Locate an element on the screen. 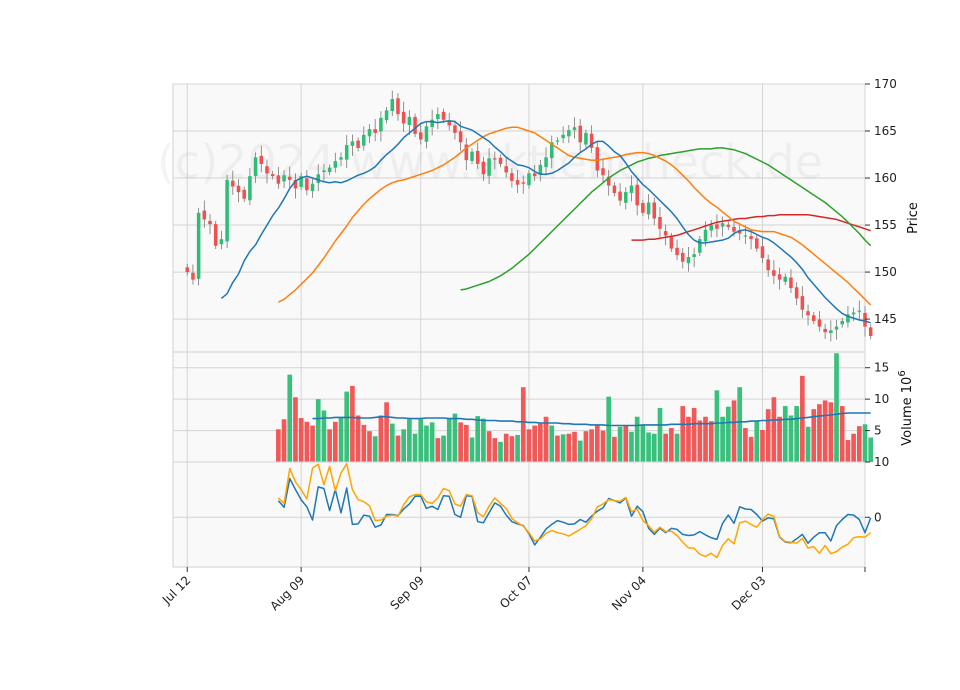 The height and width of the screenshot is (690, 960). y-tick-label: 165 is located at coordinates (885, 131).